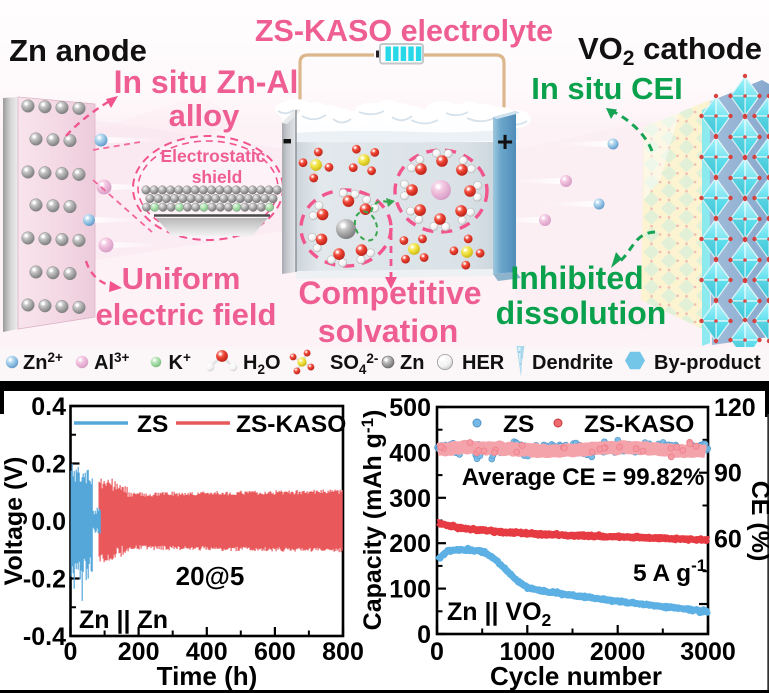  I want to click on svg-text: In situ CEI, so click(607, 88).